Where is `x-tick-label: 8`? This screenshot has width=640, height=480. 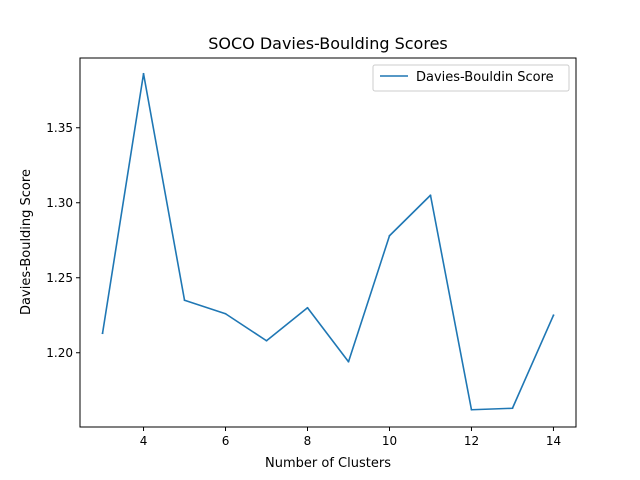
x-tick-label: 8 is located at coordinates (308, 441).